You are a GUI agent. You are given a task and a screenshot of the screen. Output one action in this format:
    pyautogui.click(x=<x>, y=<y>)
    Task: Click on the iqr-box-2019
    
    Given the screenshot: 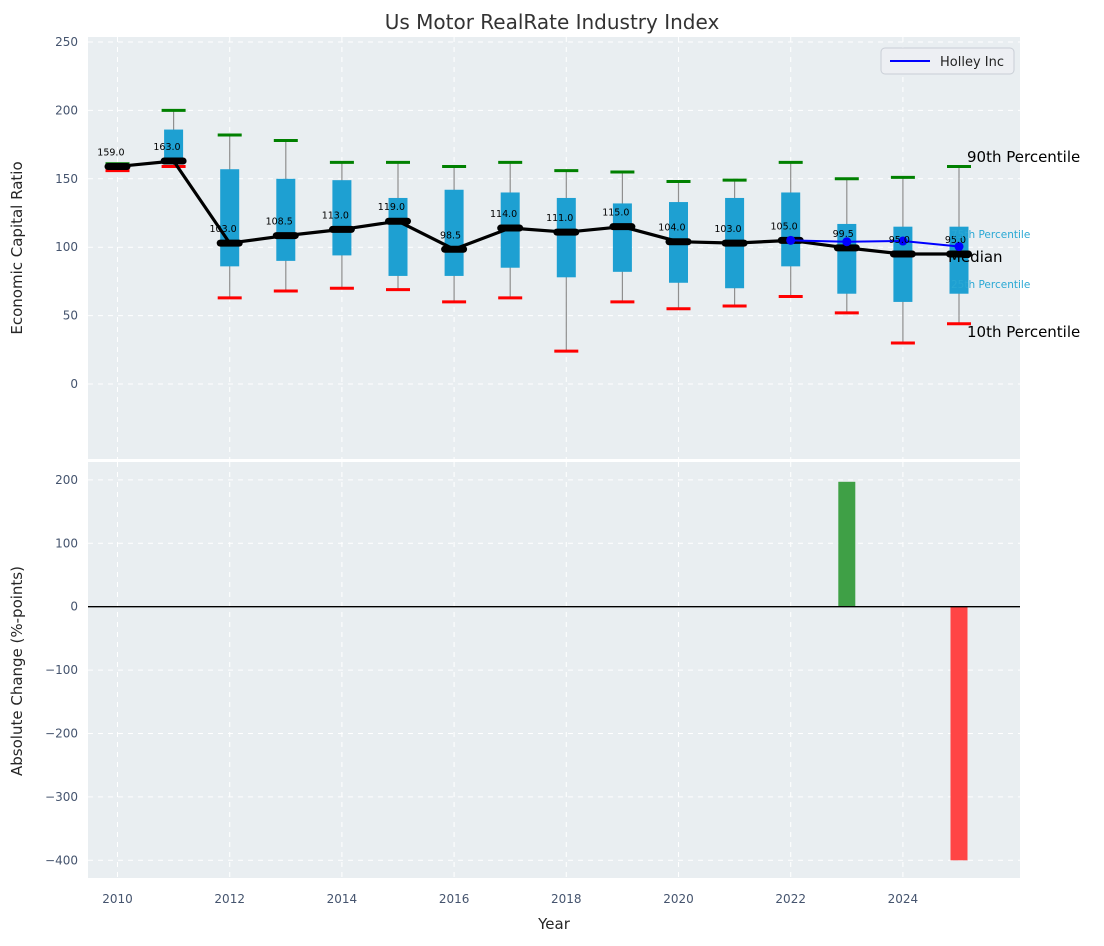 What is the action you would take?
    pyautogui.click(x=622, y=237)
    